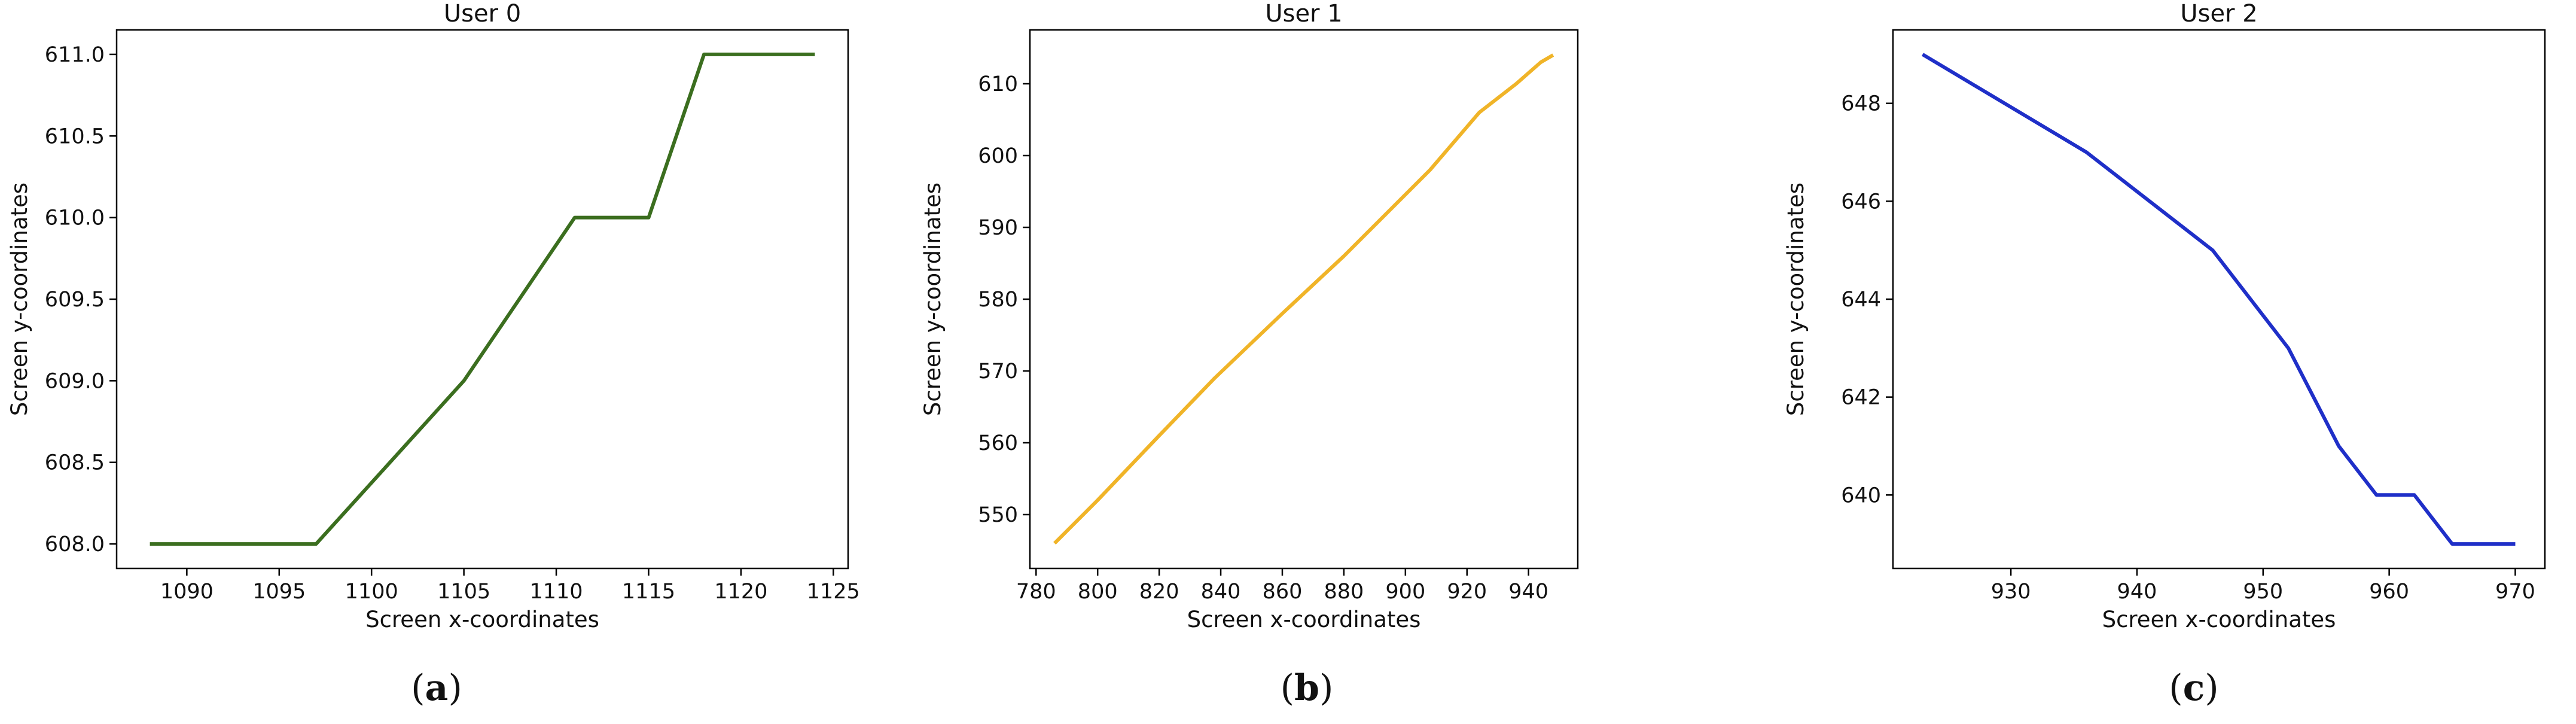 Image resolution: width=2576 pixels, height=724 pixels. I want to click on panel-label: (b), so click(1308, 688).